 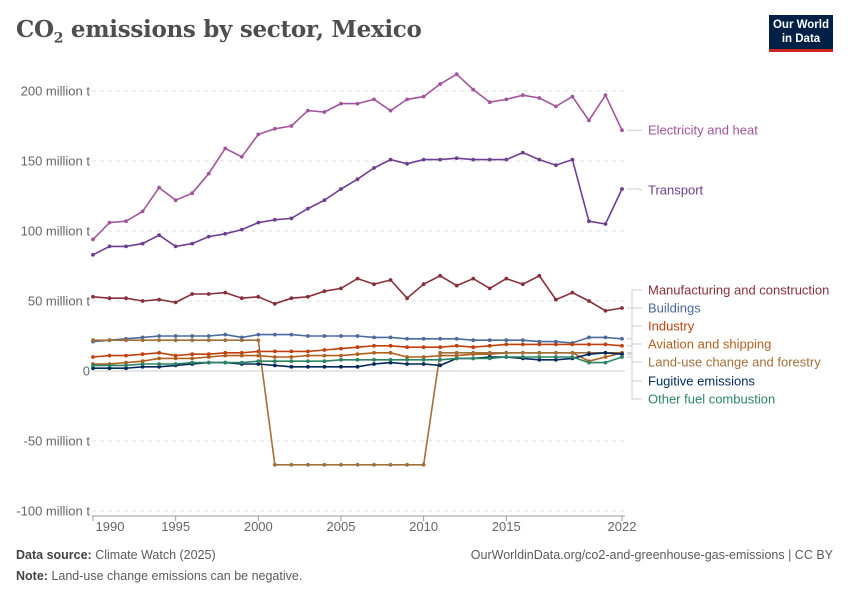 I want to click on x-tick-label: 2015, so click(x=506, y=526).